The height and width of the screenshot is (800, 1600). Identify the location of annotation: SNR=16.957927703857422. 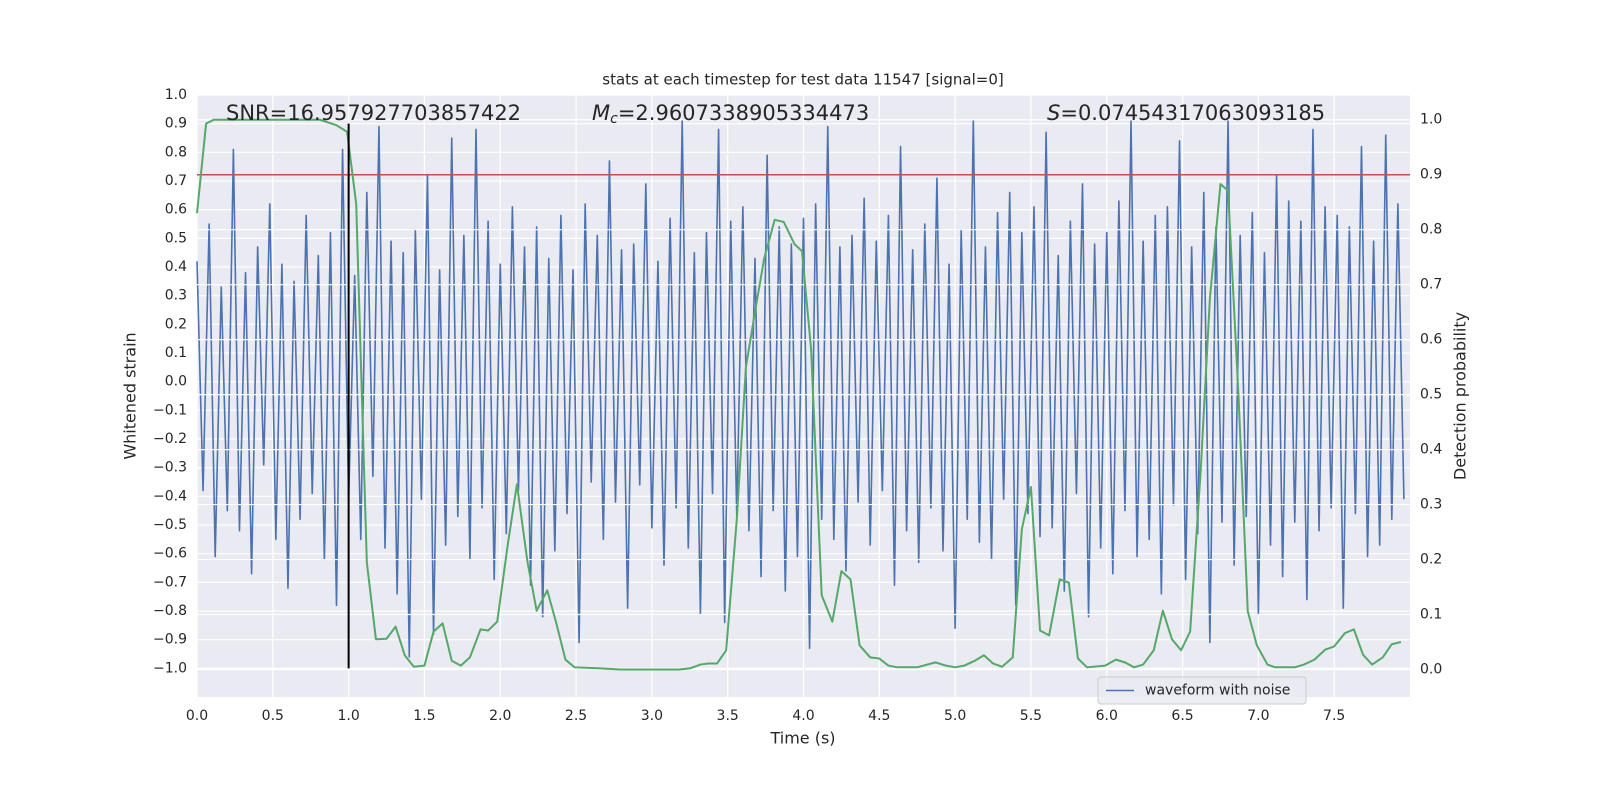
(373, 113).